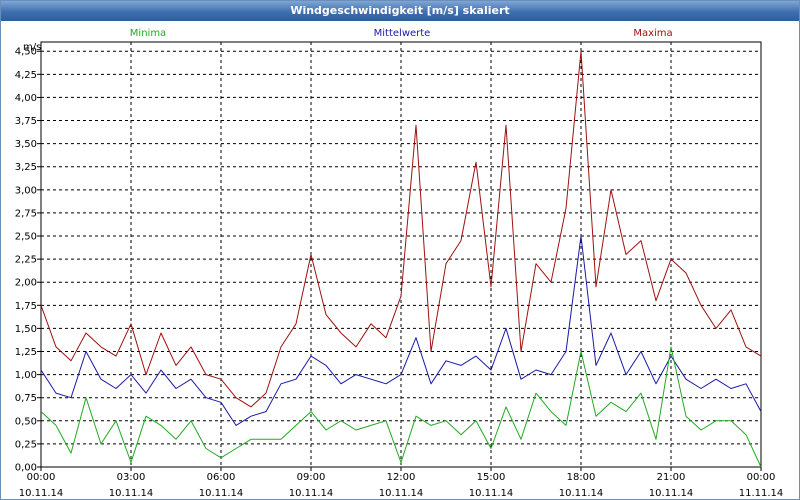 This screenshot has width=800, height=500. Describe the element at coordinates (131, 477) in the screenshot. I see `x-tick-time-label: 03:00` at that location.